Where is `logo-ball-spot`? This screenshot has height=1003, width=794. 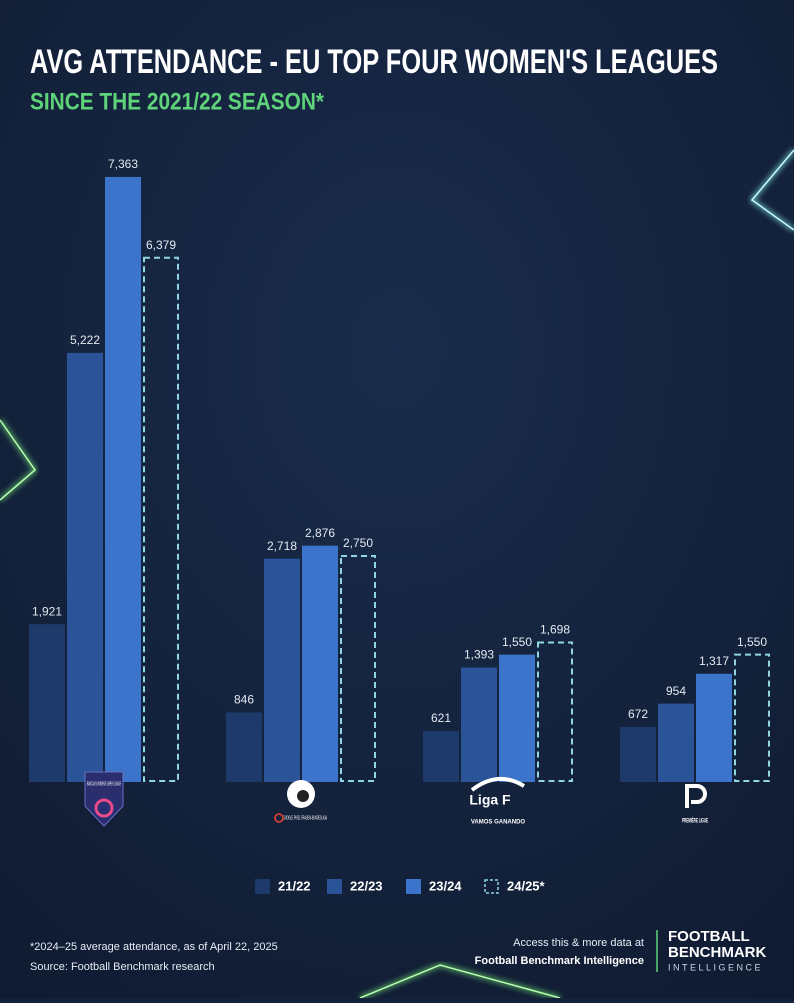 logo-ball-spot is located at coordinates (303, 796).